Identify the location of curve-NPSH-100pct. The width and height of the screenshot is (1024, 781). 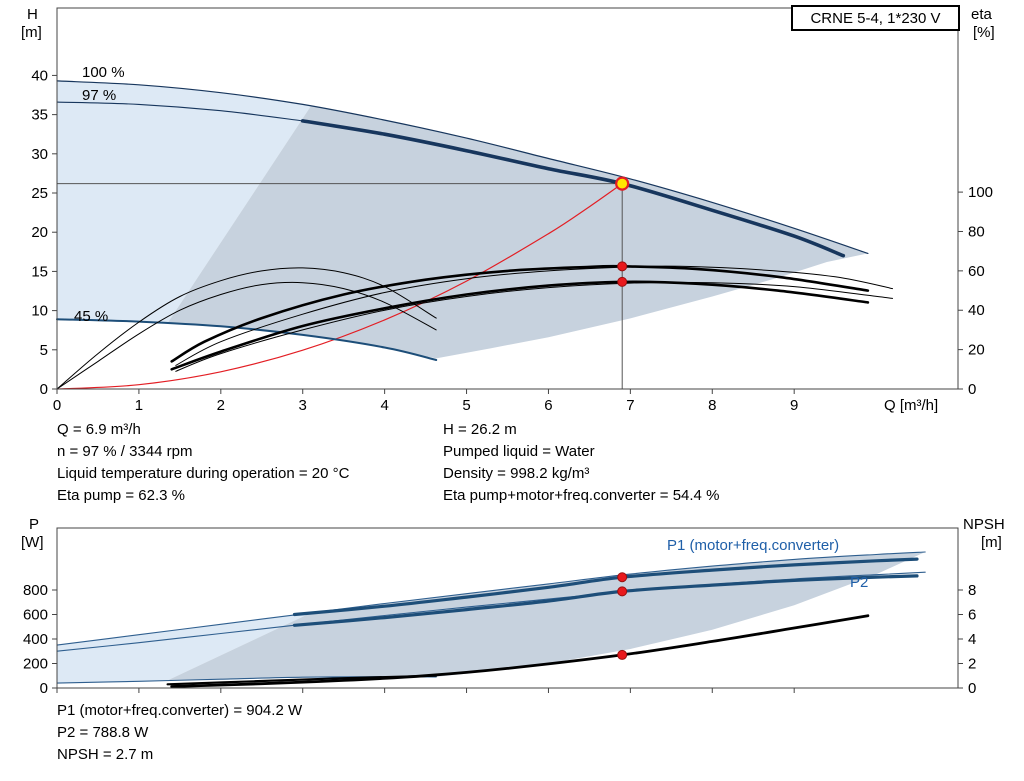
(520, 651).